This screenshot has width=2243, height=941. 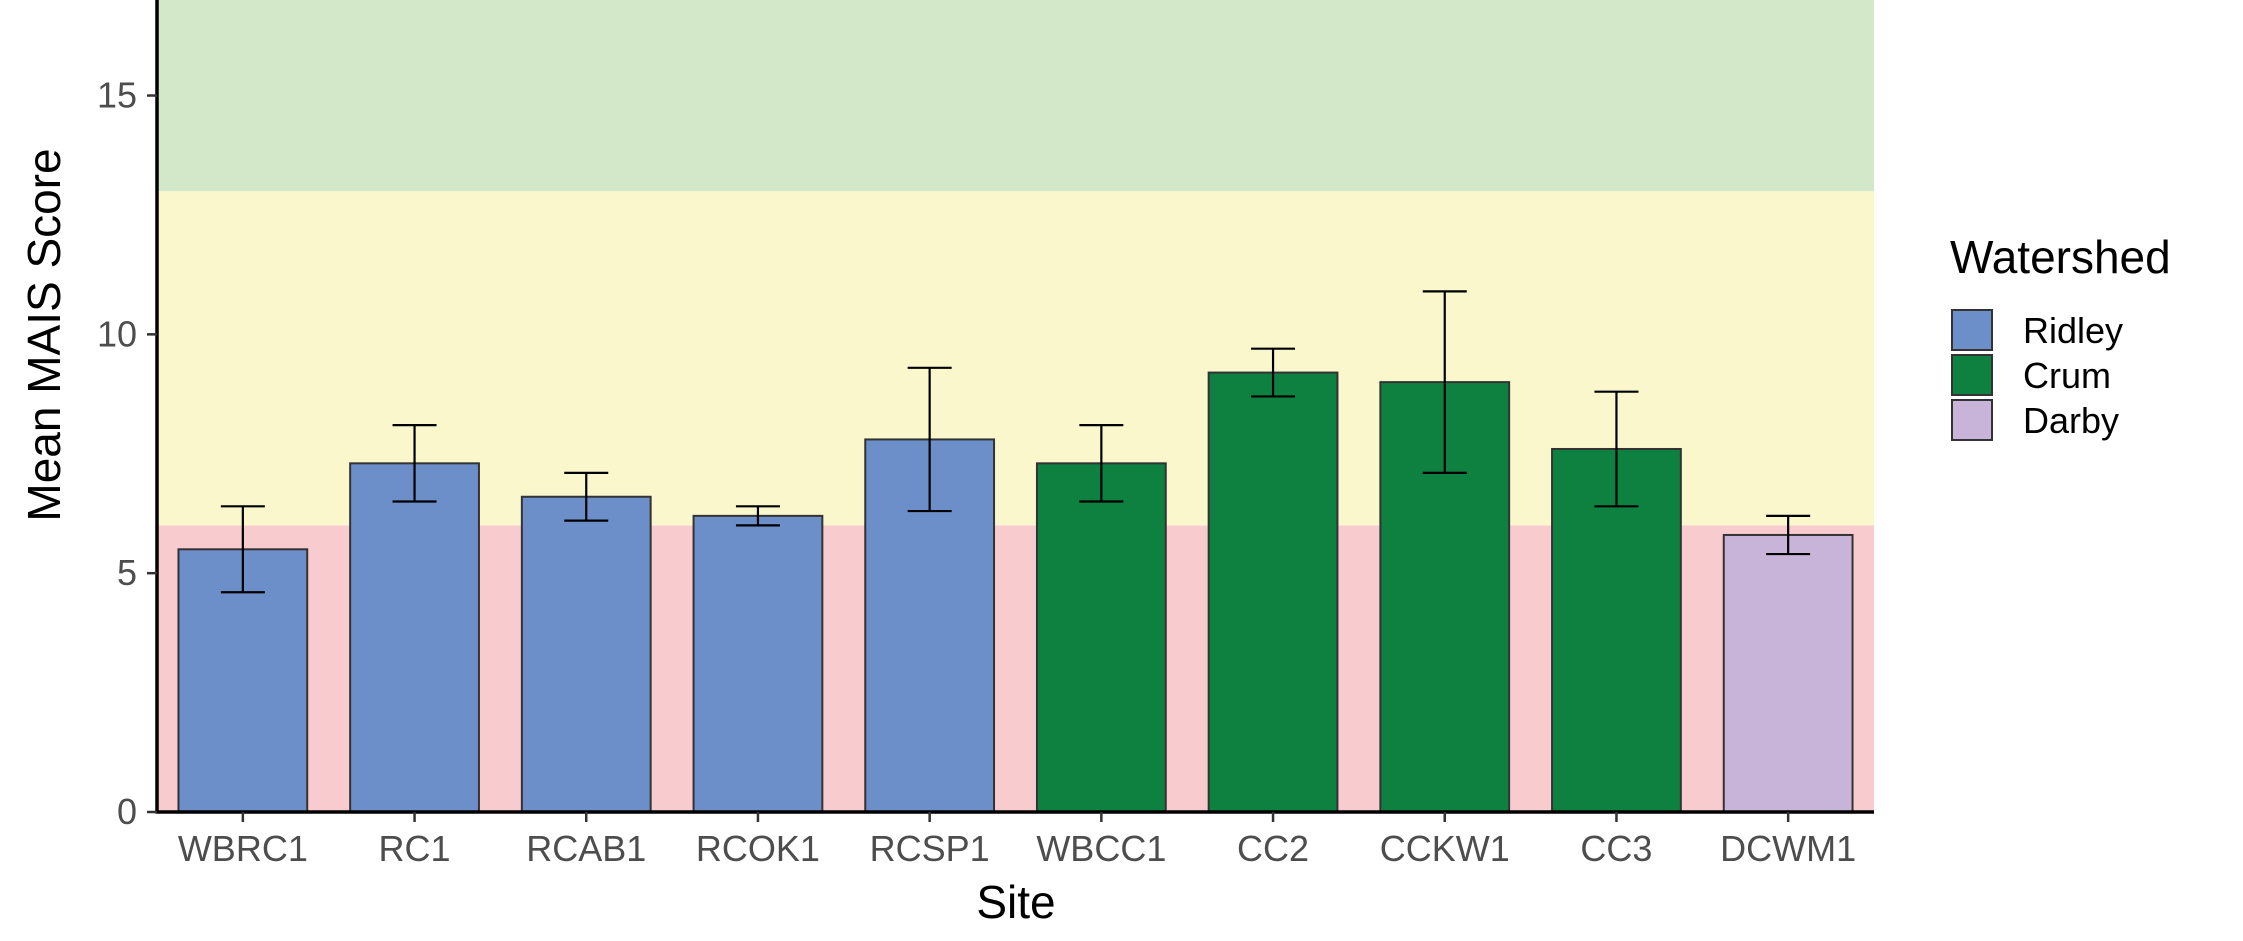 What do you see at coordinates (127, 453) in the screenshot?
I see `y-axis-ticks: 0 5 10 15` at bounding box center [127, 453].